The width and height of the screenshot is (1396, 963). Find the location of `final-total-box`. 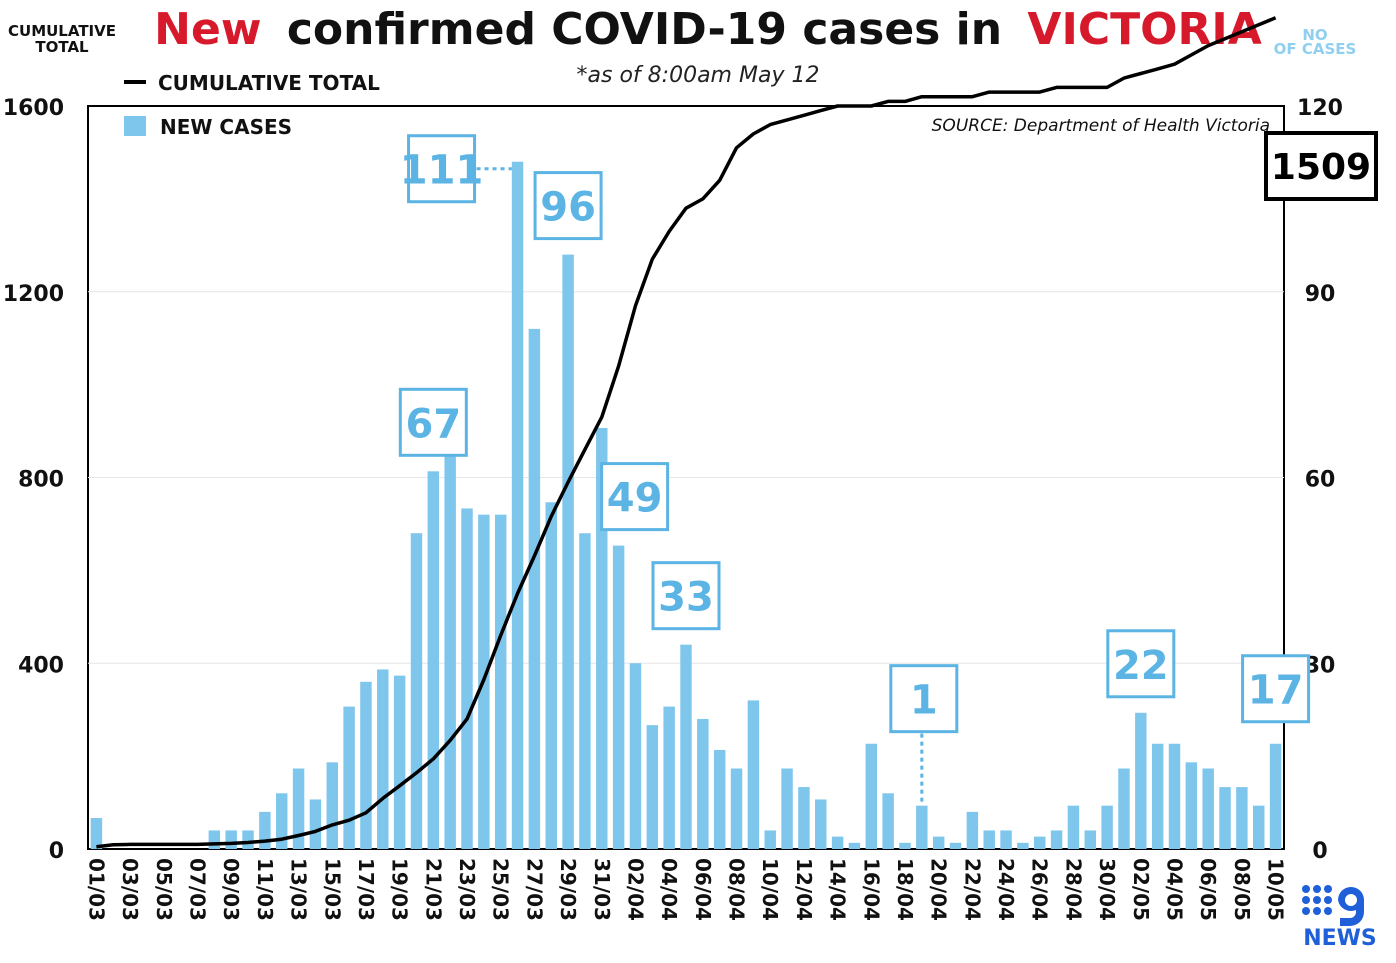

final-total-box is located at coordinates (1321, 166).